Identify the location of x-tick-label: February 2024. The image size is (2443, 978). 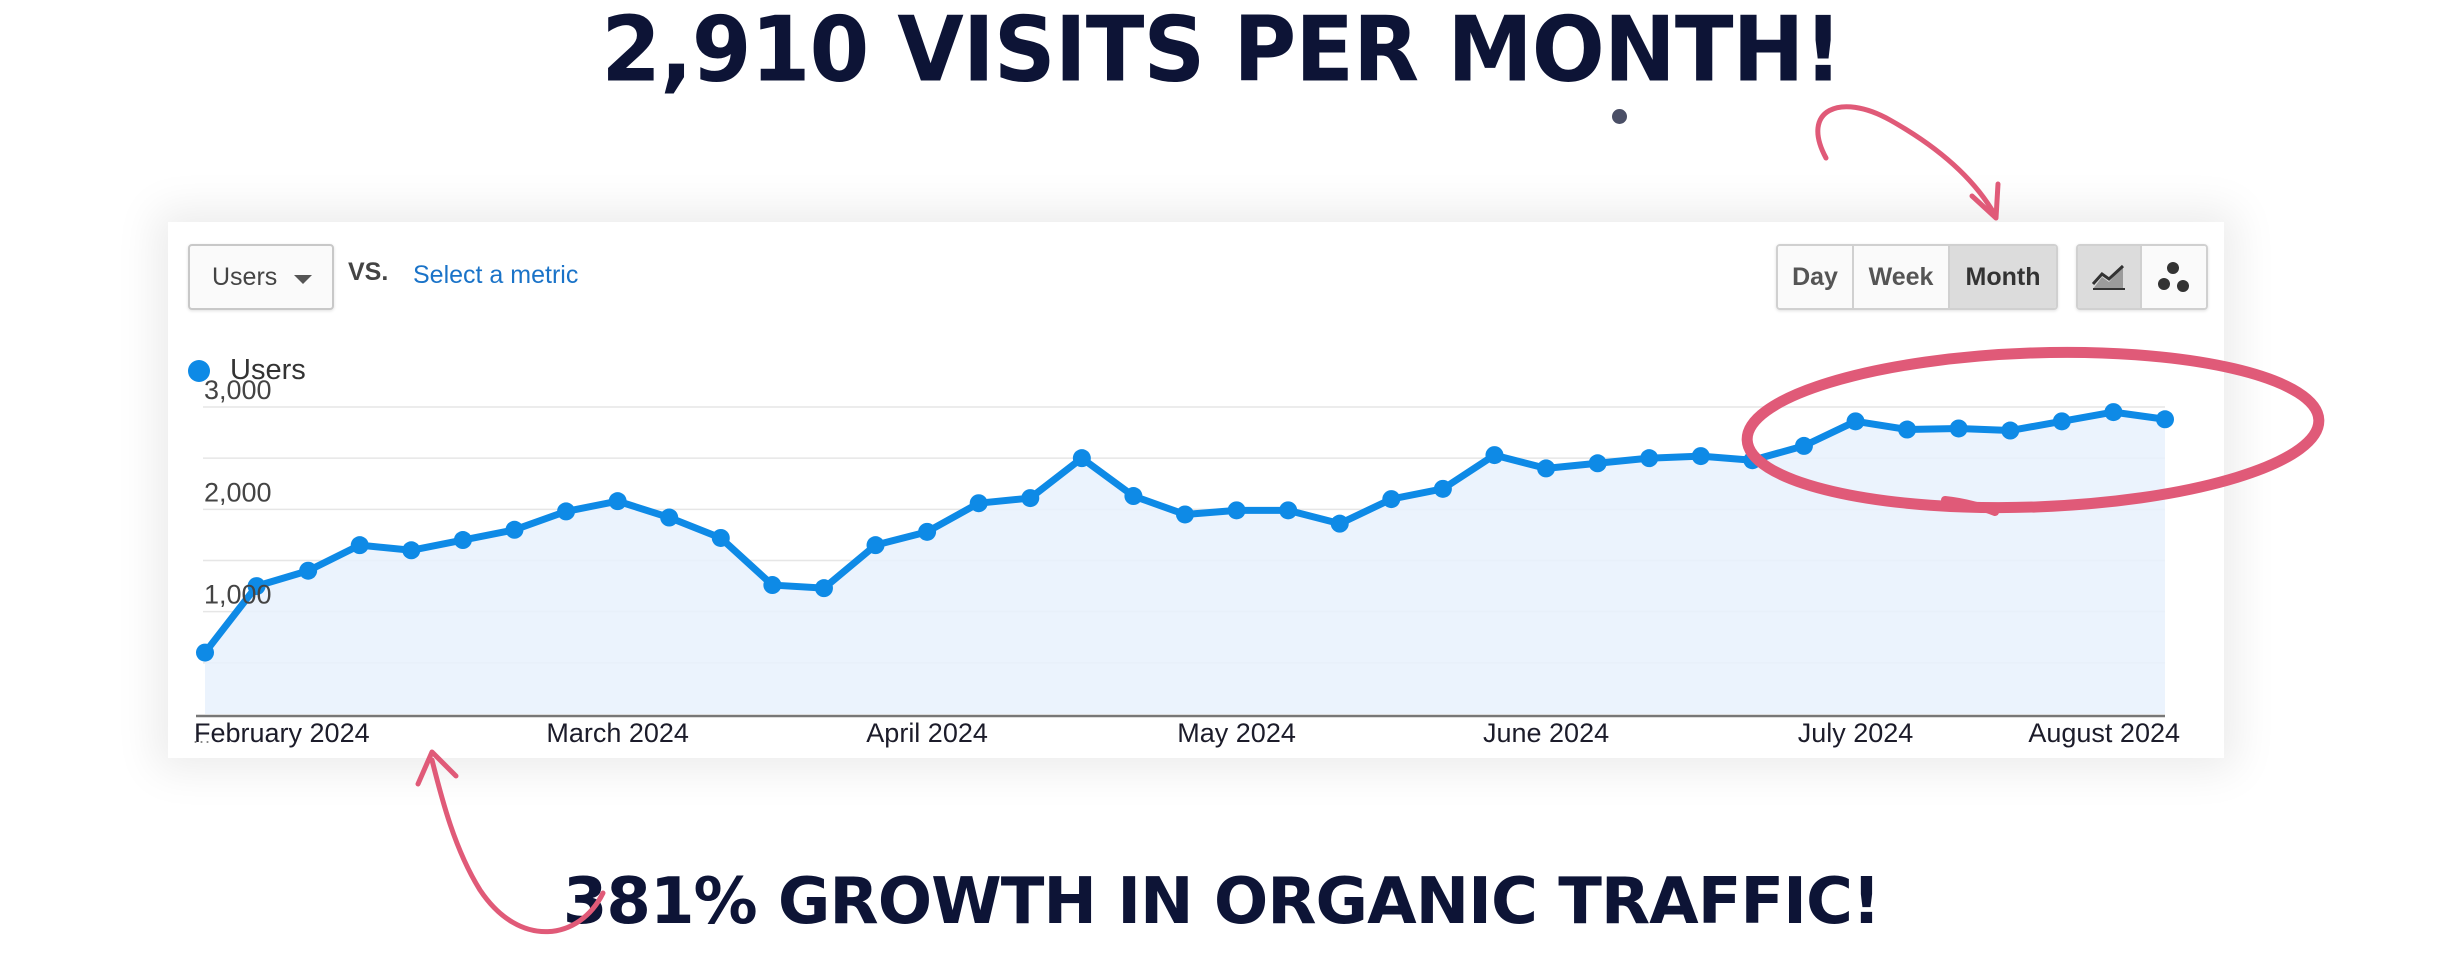
(282, 733).